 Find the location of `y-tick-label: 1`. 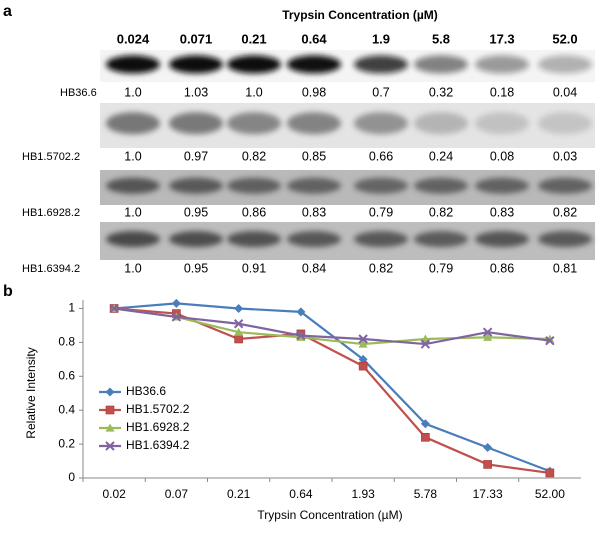

y-tick-label: 1 is located at coordinates (71, 308).